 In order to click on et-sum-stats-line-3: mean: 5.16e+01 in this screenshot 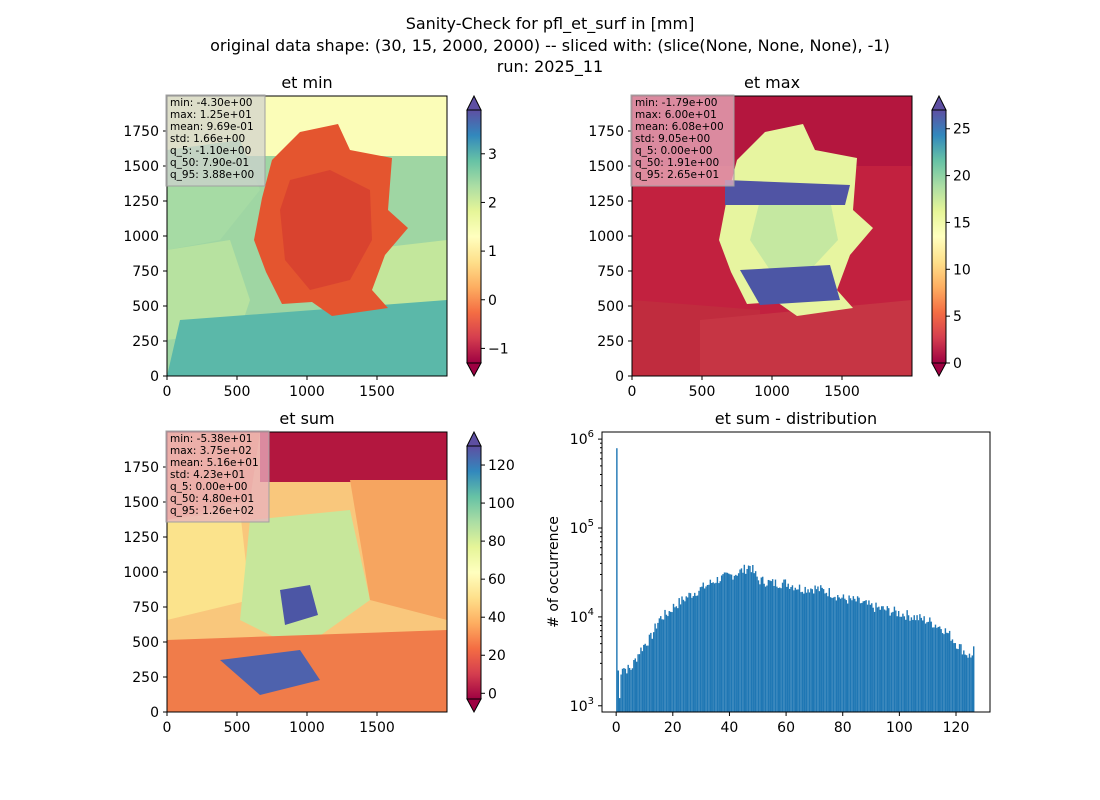, I will do `click(214, 463)`.